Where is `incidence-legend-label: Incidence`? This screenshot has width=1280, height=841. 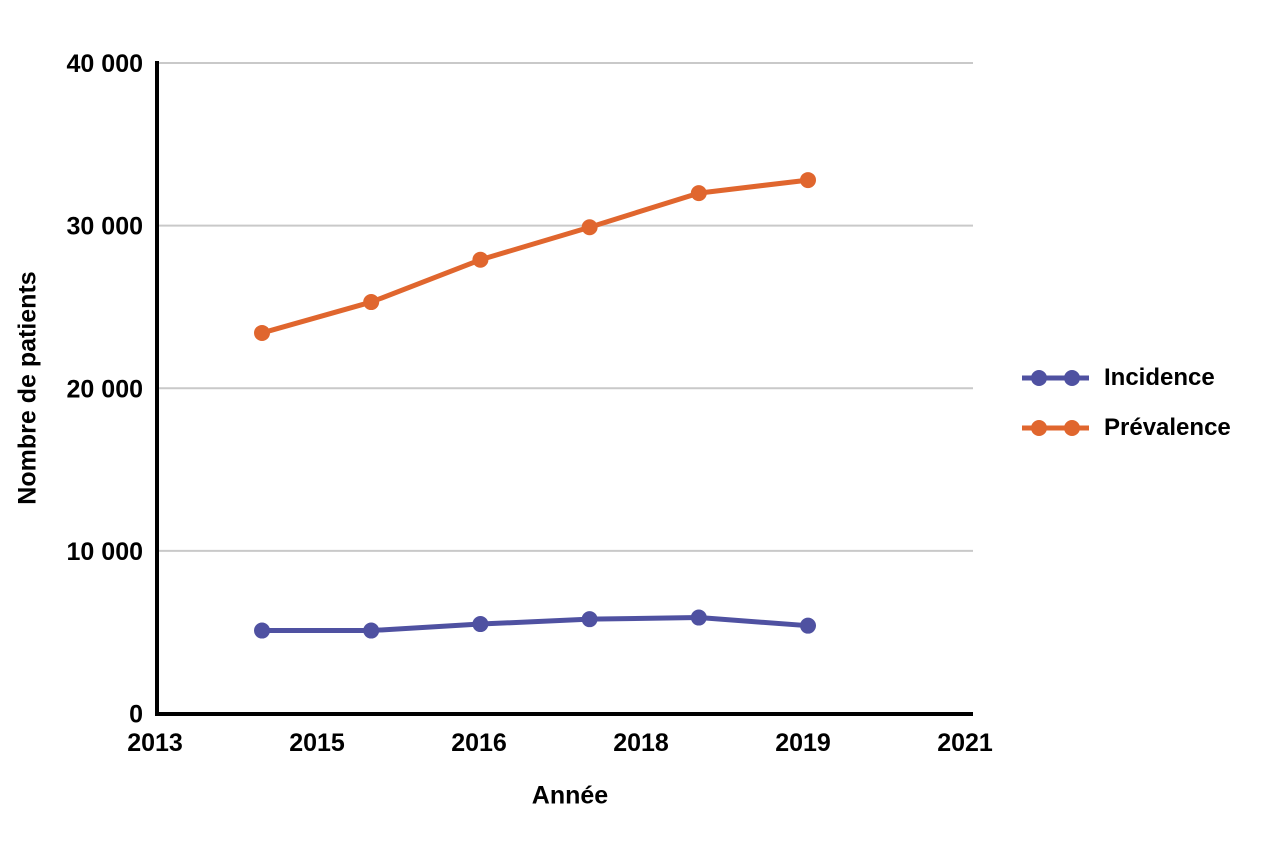
incidence-legend-label: Incidence is located at coordinates (1159, 377).